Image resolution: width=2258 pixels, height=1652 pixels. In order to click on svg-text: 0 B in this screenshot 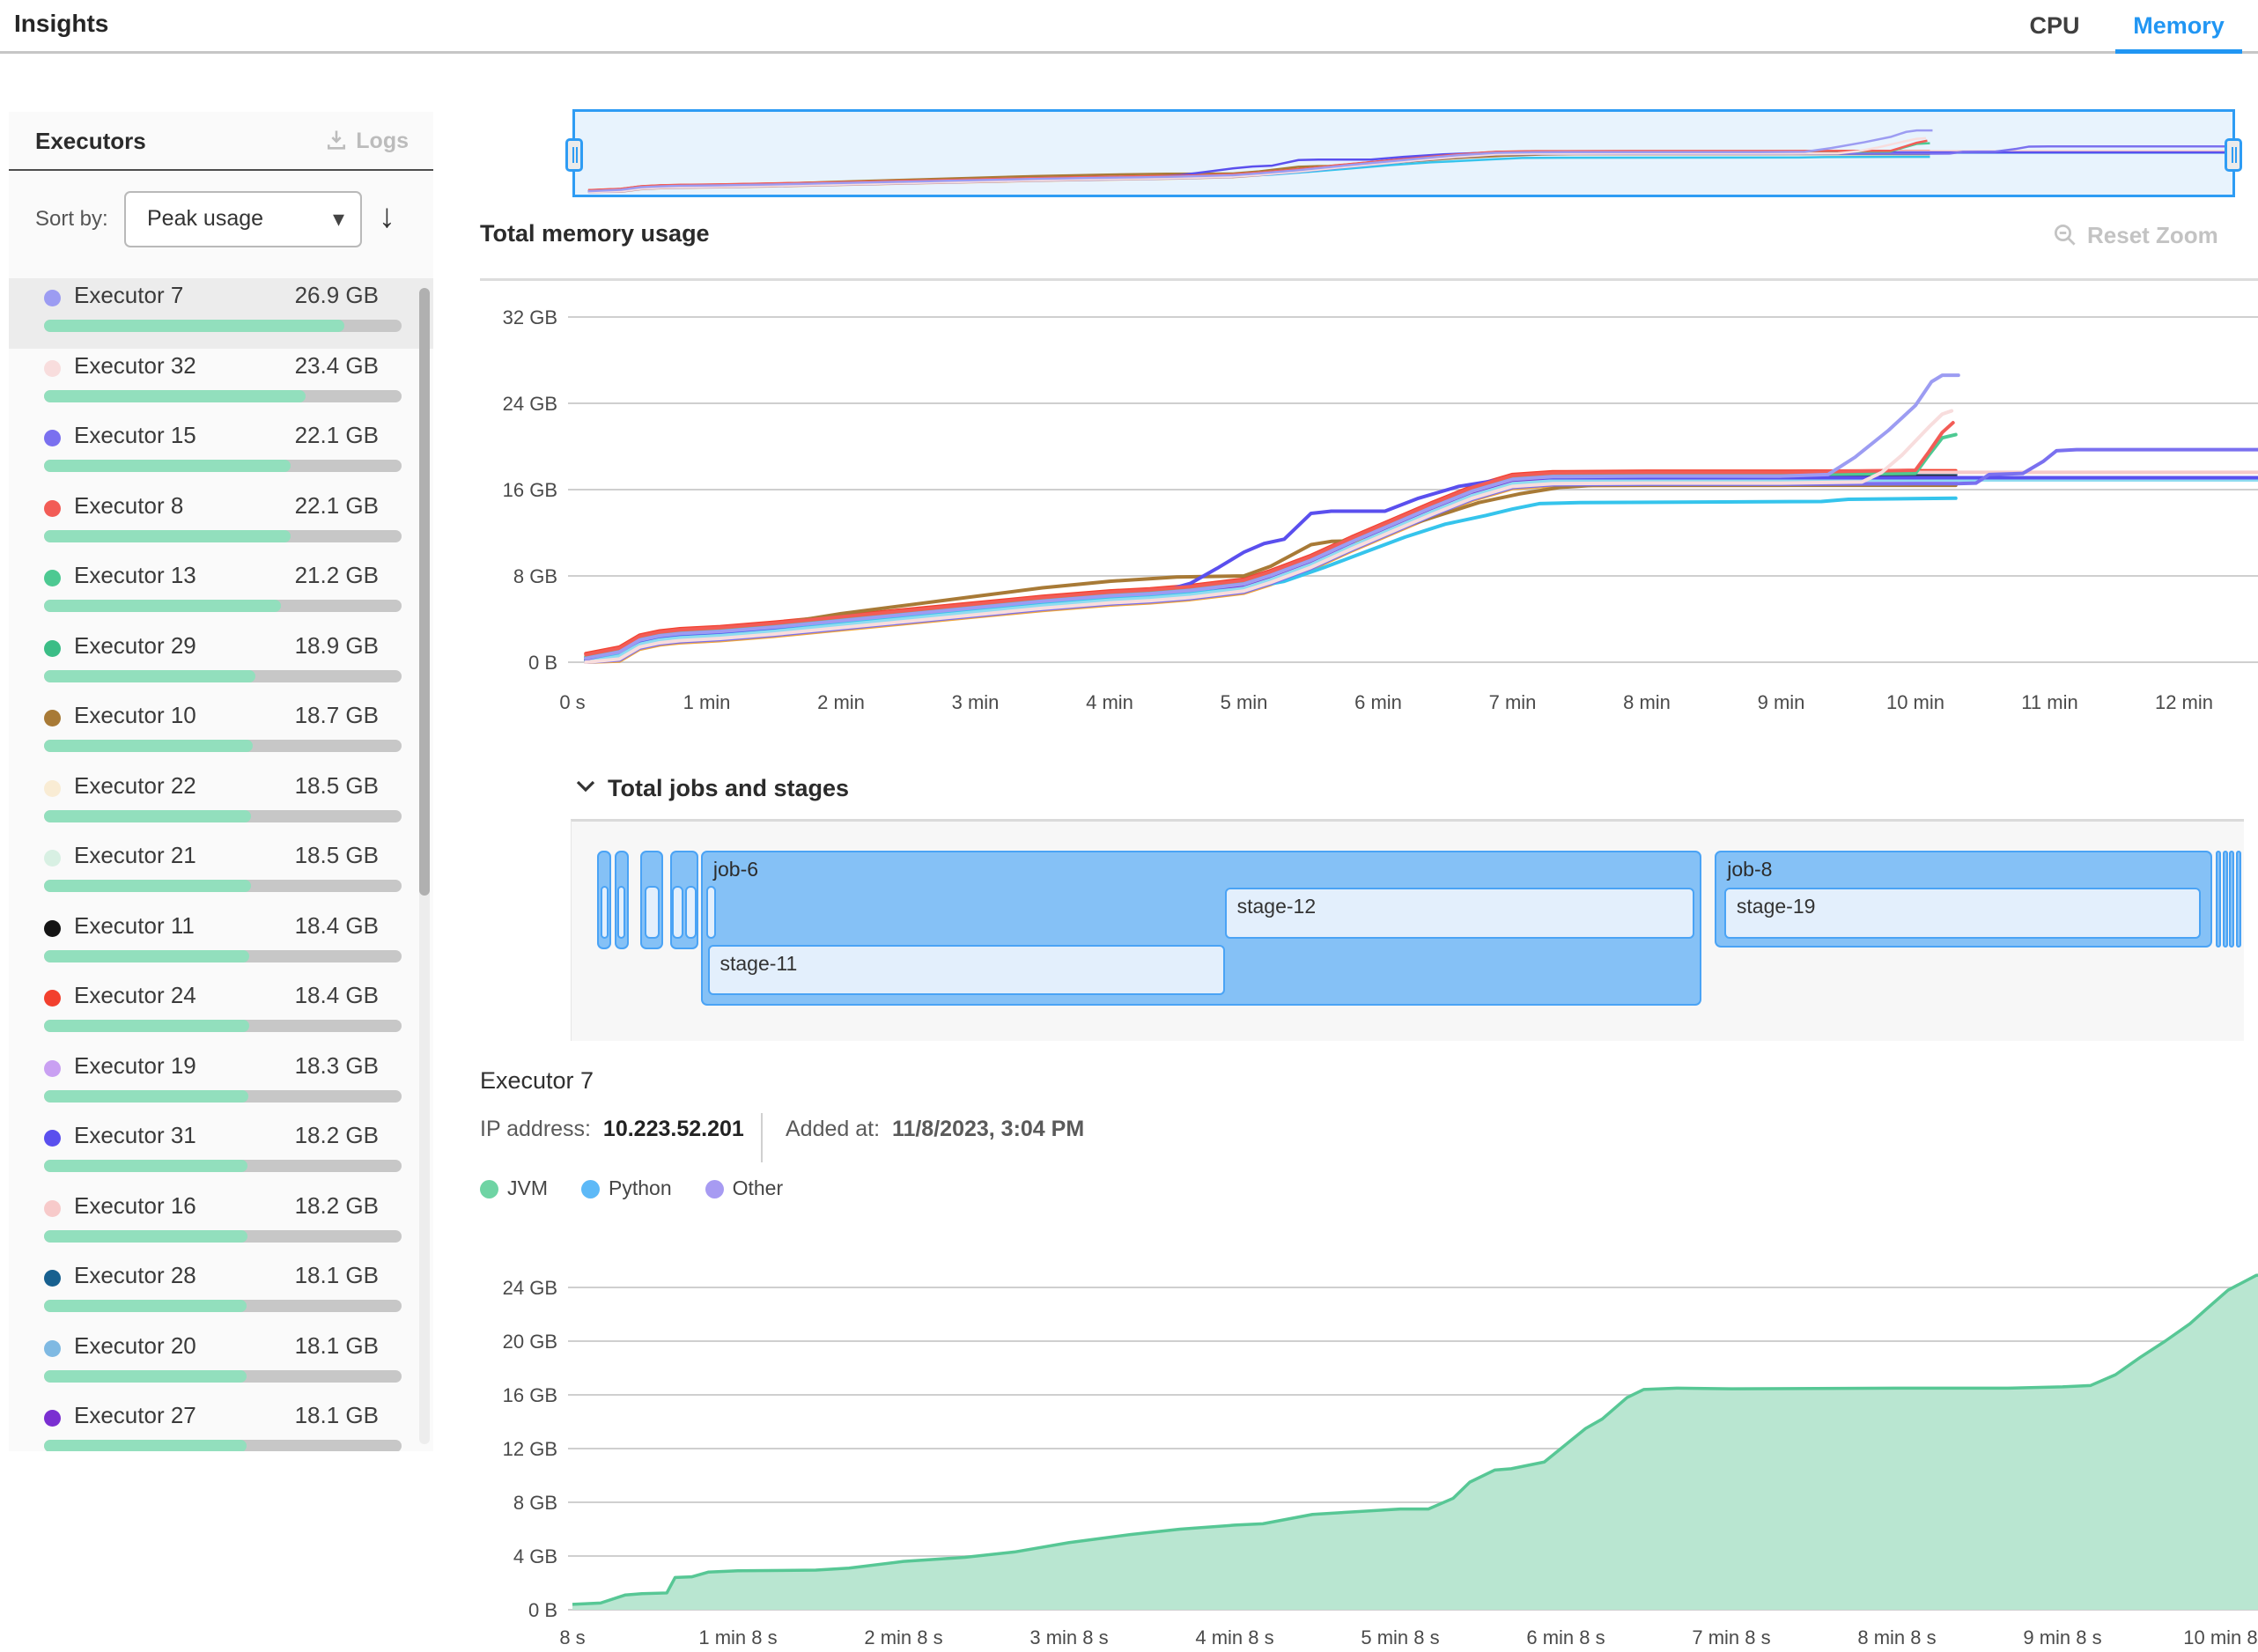, I will do `click(542, 663)`.